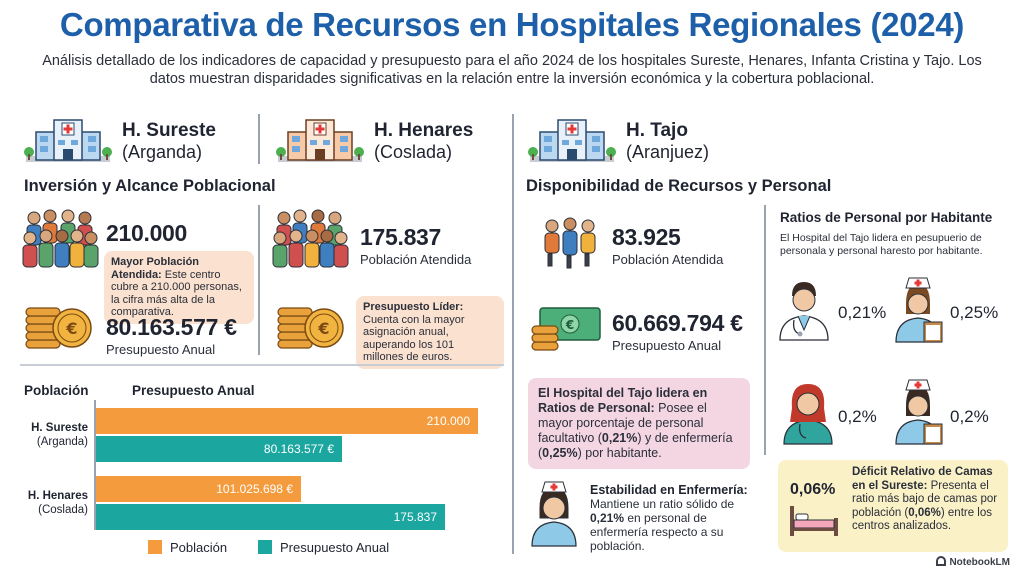  What do you see at coordinates (922, 479) in the screenshot?
I see `deficit-title: Déficit Relativo de Camas en el Sureste:` at bounding box center [922, 479].